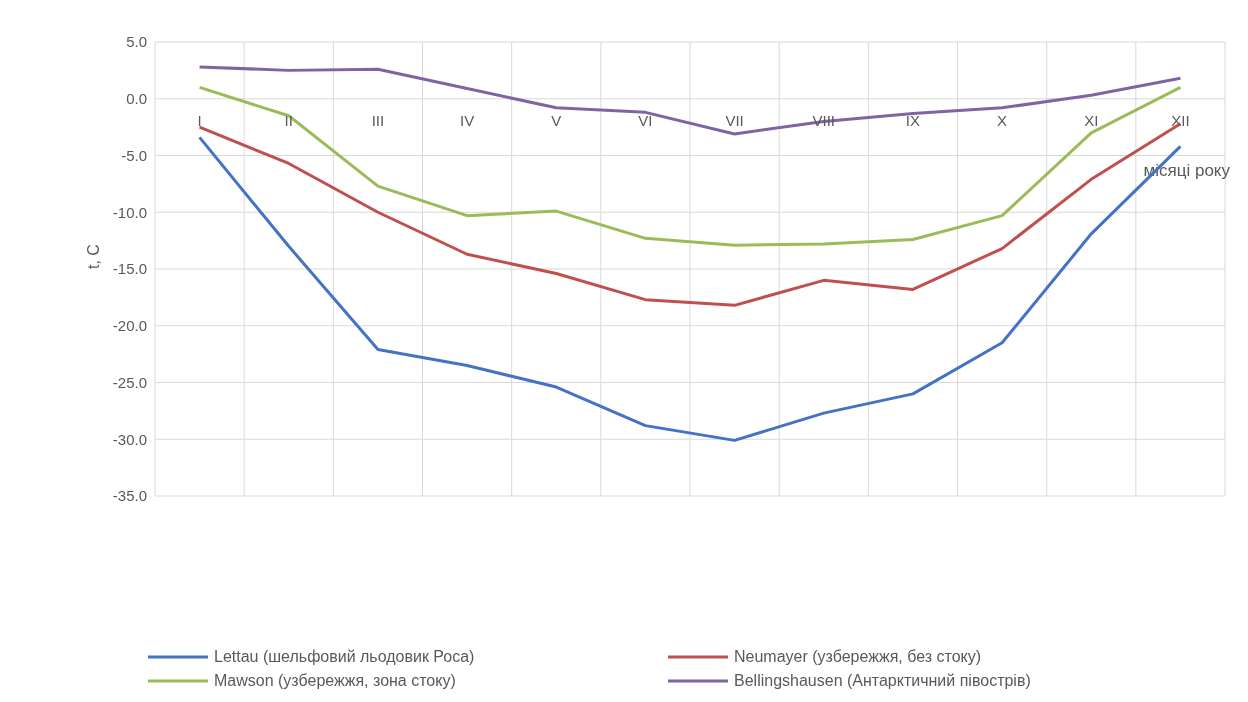 The image size is (1248, 702). I want to click on x-tick-label: IV, so click(467, 120).